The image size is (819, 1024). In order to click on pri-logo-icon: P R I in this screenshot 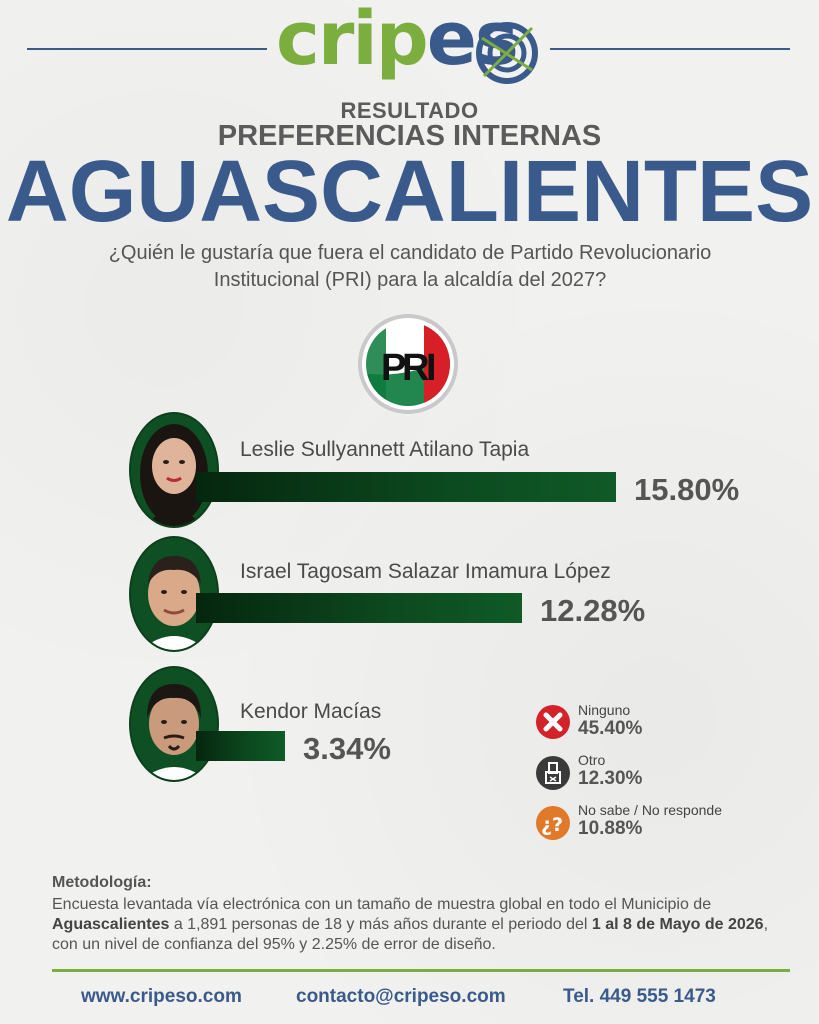, I will do `click(408, 364)`.